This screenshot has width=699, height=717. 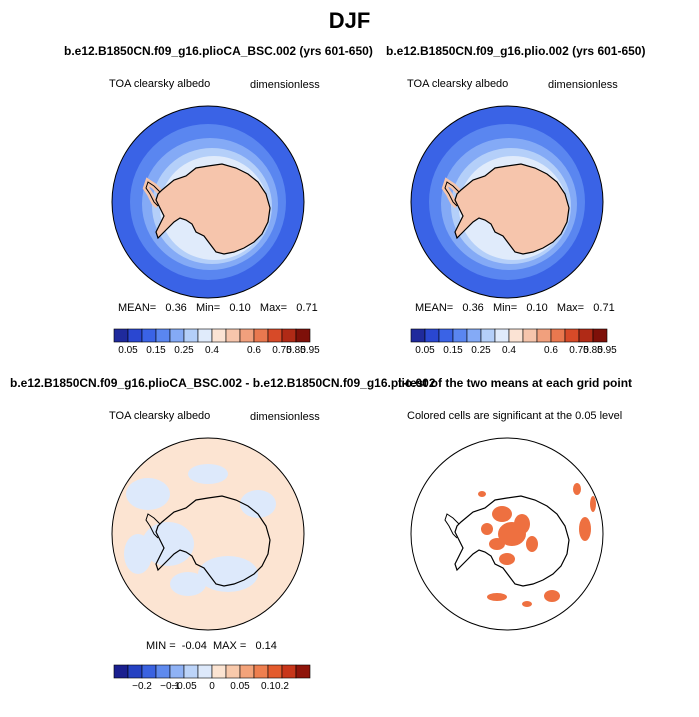 What do you see at coordinates (229, 646) in the screenshot?
I see `max-label: MAX =` at bounding box center [229, 646].